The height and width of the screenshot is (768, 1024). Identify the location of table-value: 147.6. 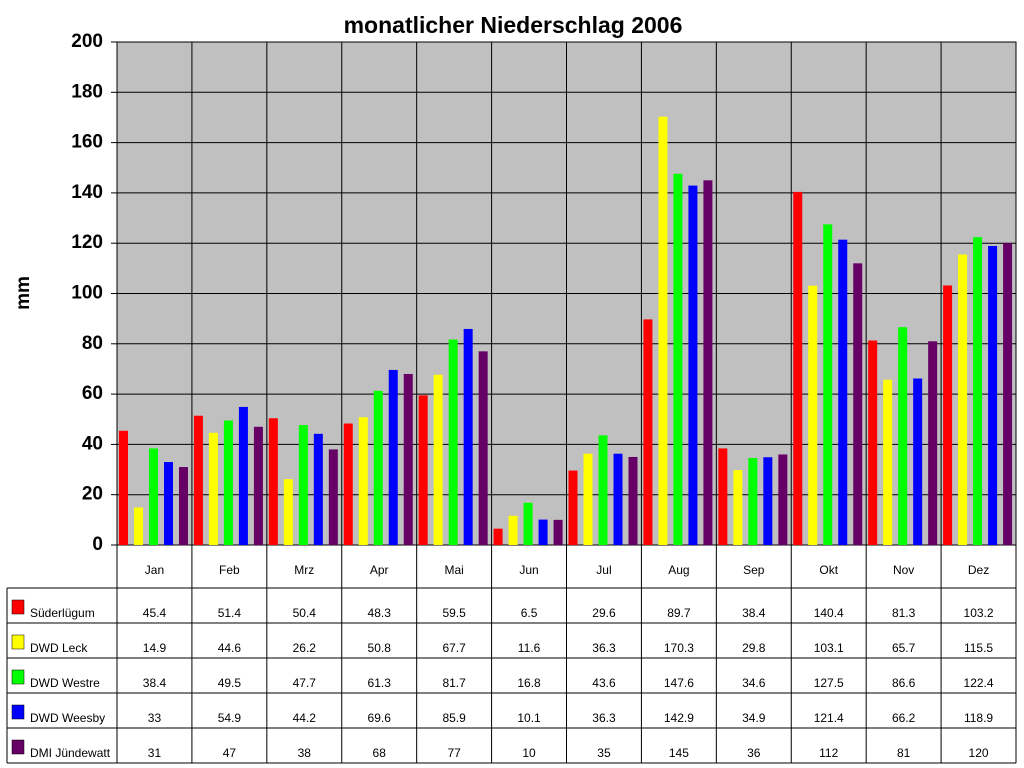
(679, 683).